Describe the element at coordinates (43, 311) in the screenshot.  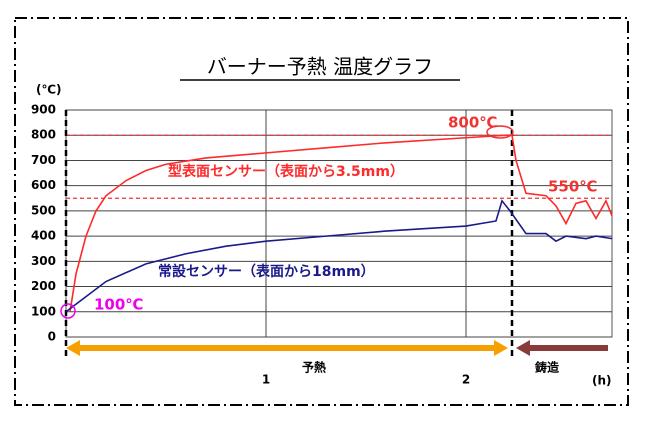
I see `y-tick-label: 100` at that location.